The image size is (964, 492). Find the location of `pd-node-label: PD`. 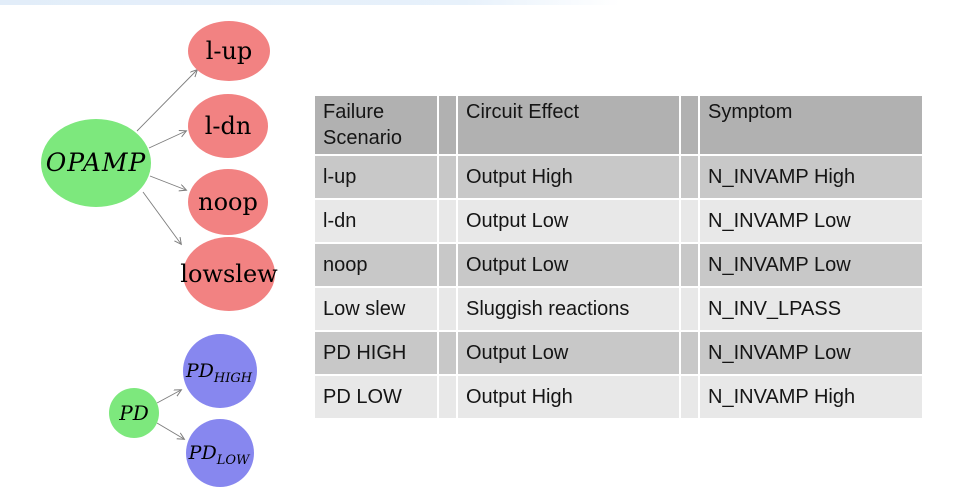

pd-node-label: PD is located at coordinates (133, 413).